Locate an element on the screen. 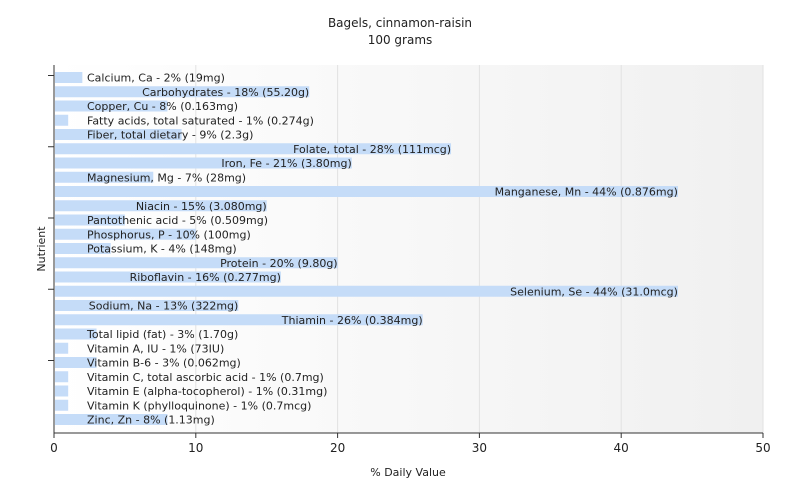  x-tick-label: 40 is located at coordinates (621, 448).